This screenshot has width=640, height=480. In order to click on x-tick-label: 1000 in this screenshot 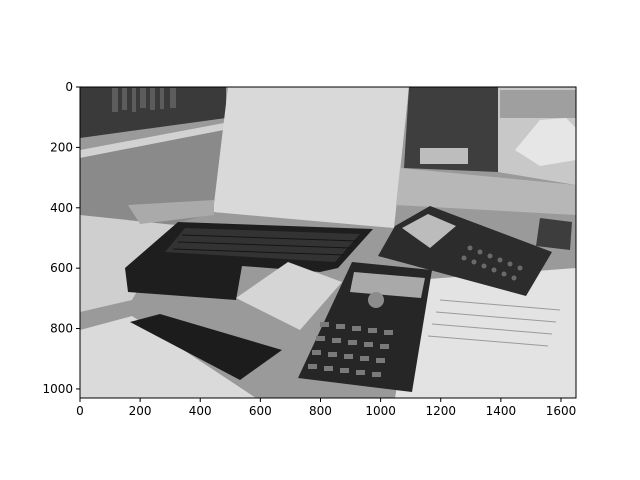, I will do `click(380, 411)`.